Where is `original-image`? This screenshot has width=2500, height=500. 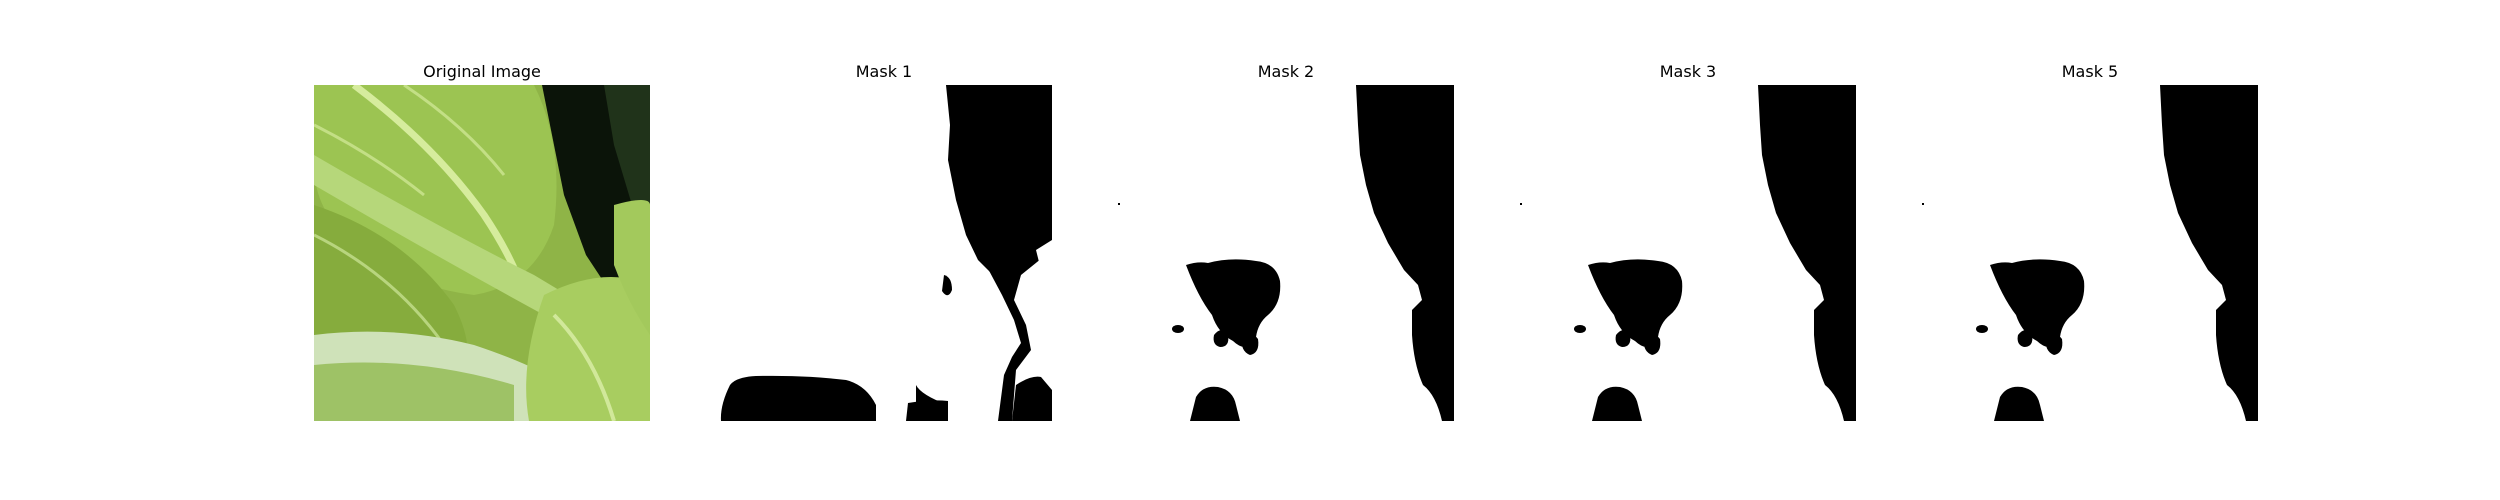
original-image is located at coordinates (482, 253).